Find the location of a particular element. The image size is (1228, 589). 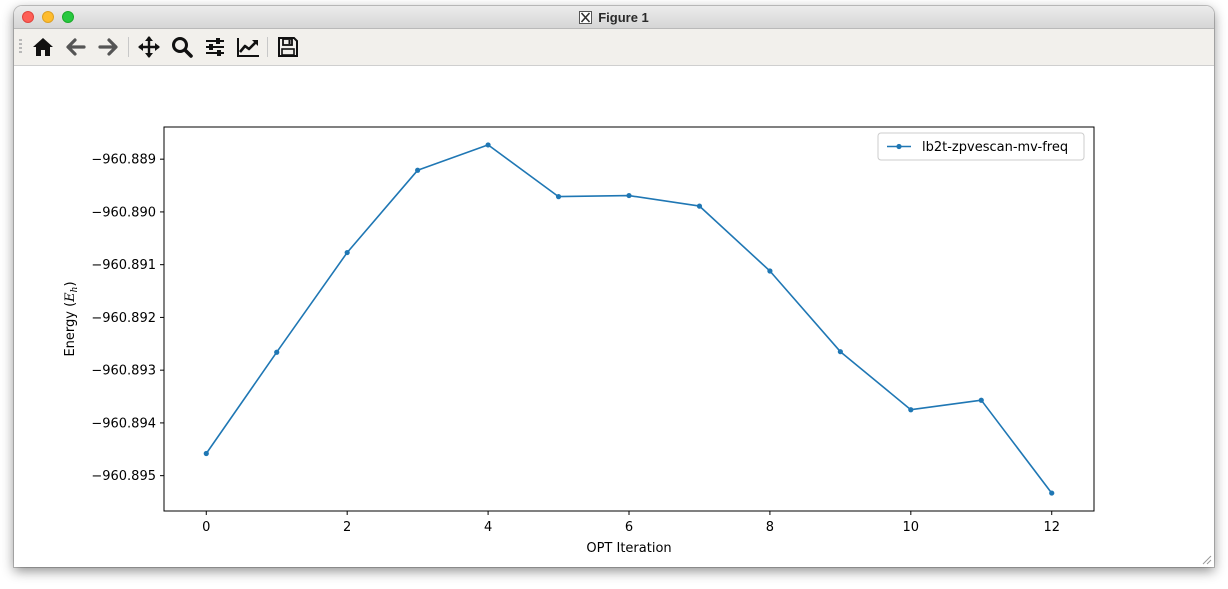

y-axis-label: Energy (Eh) is located at coordinates (71, 318).